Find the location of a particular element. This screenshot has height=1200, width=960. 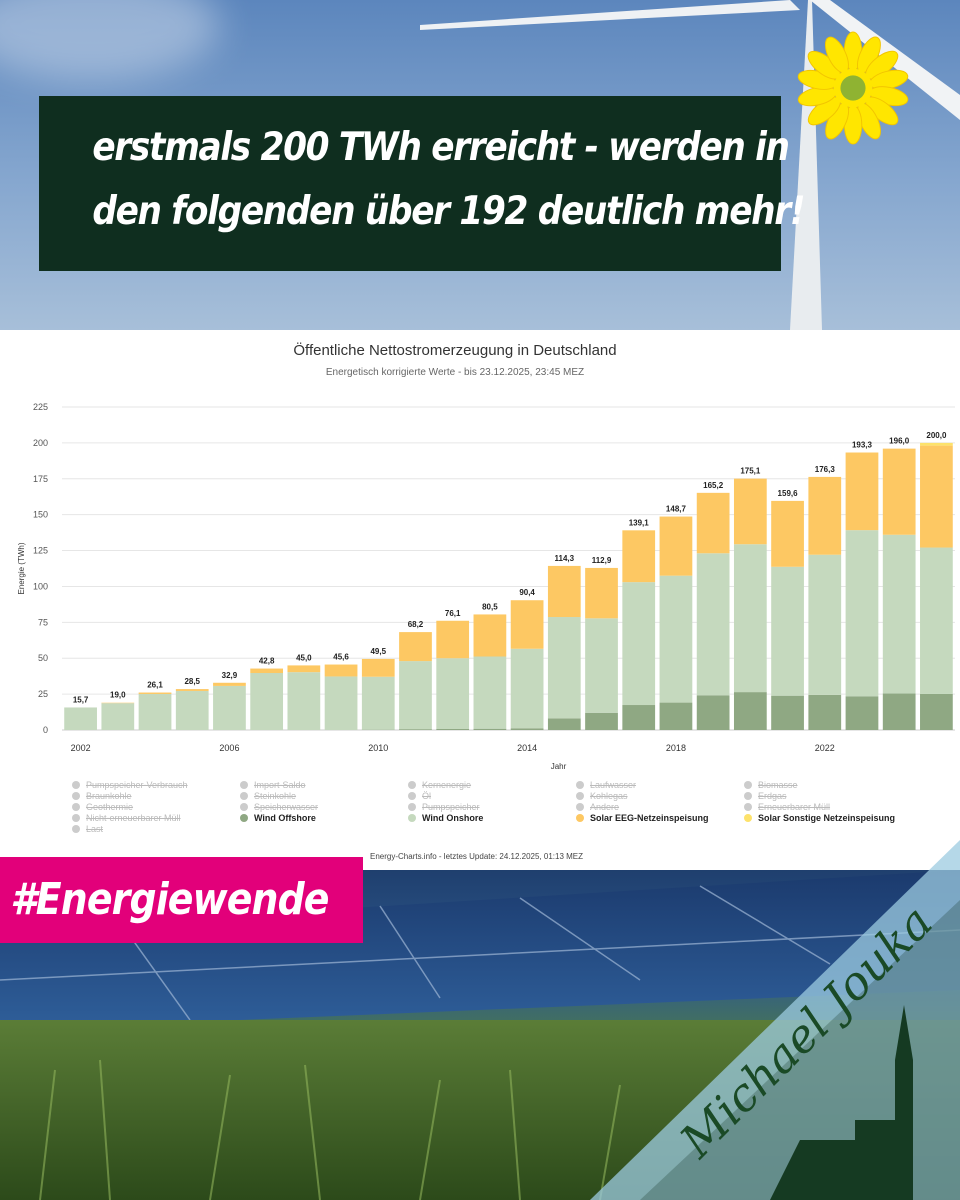

y-tick-label: 200 is located at coordinates (40, 443).